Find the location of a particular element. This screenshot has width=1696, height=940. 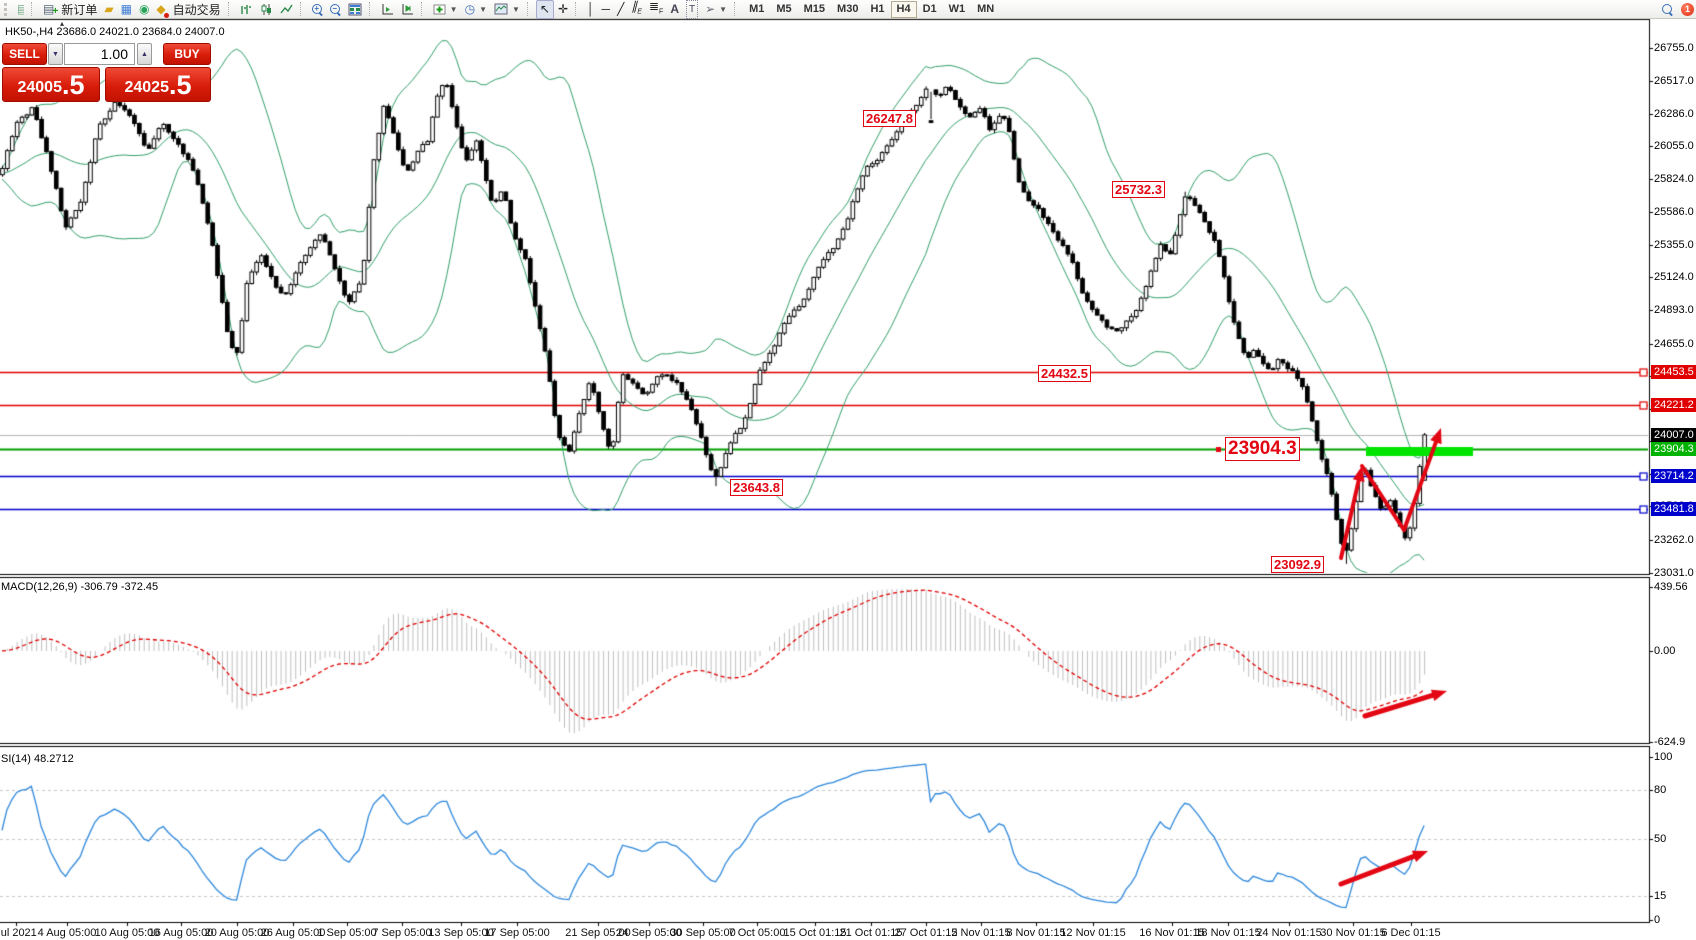

annotation-price-label: 26247.8 is located at coordinates (889, 118).